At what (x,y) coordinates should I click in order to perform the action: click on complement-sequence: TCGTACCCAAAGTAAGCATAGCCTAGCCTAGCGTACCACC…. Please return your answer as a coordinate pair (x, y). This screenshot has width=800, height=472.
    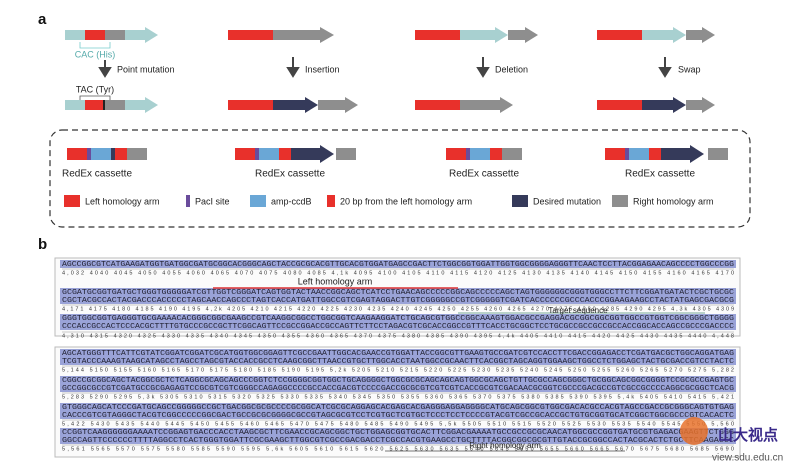
    Looking at the image, I should click on (398, 362).